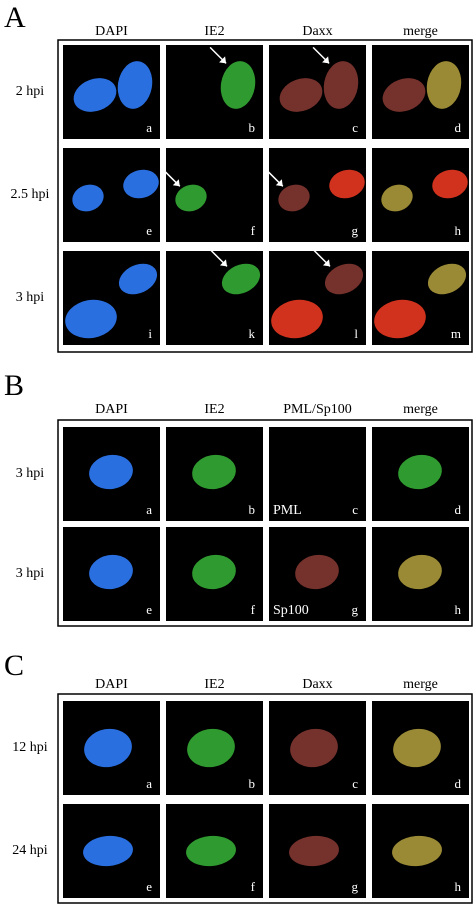 The image size is (475, 906). Describe the element at coordinates (456, 333) in the screenshot. I see `tile-letter: m` at that location.